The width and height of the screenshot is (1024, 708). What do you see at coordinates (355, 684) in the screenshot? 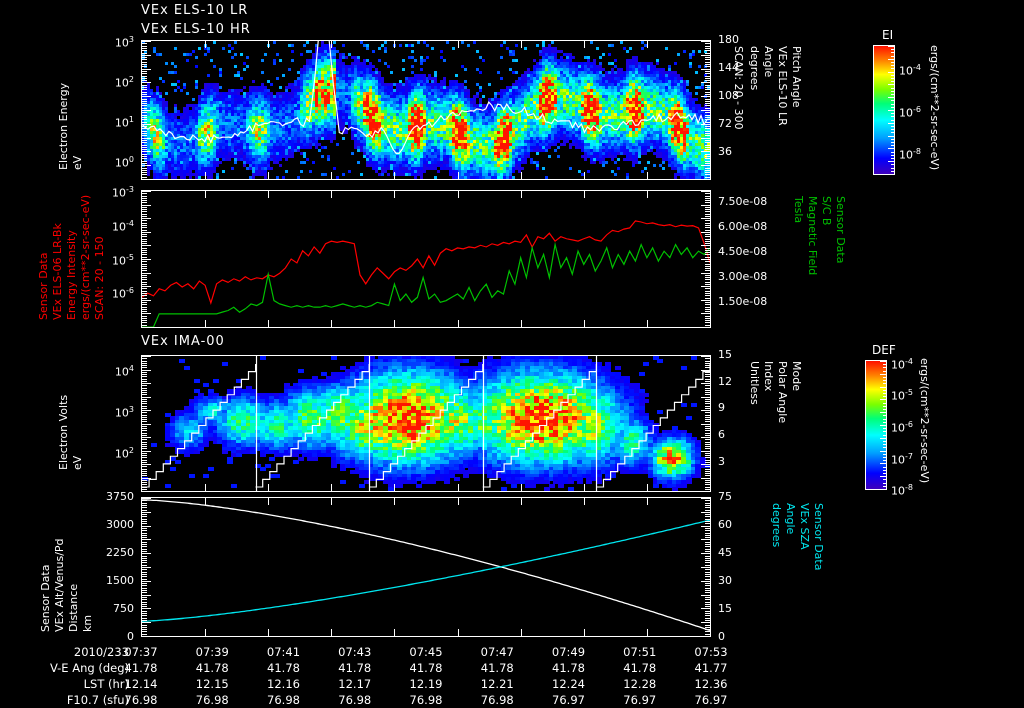
I see `lst-row-value: 12.17` at bounding box center [355, 684].